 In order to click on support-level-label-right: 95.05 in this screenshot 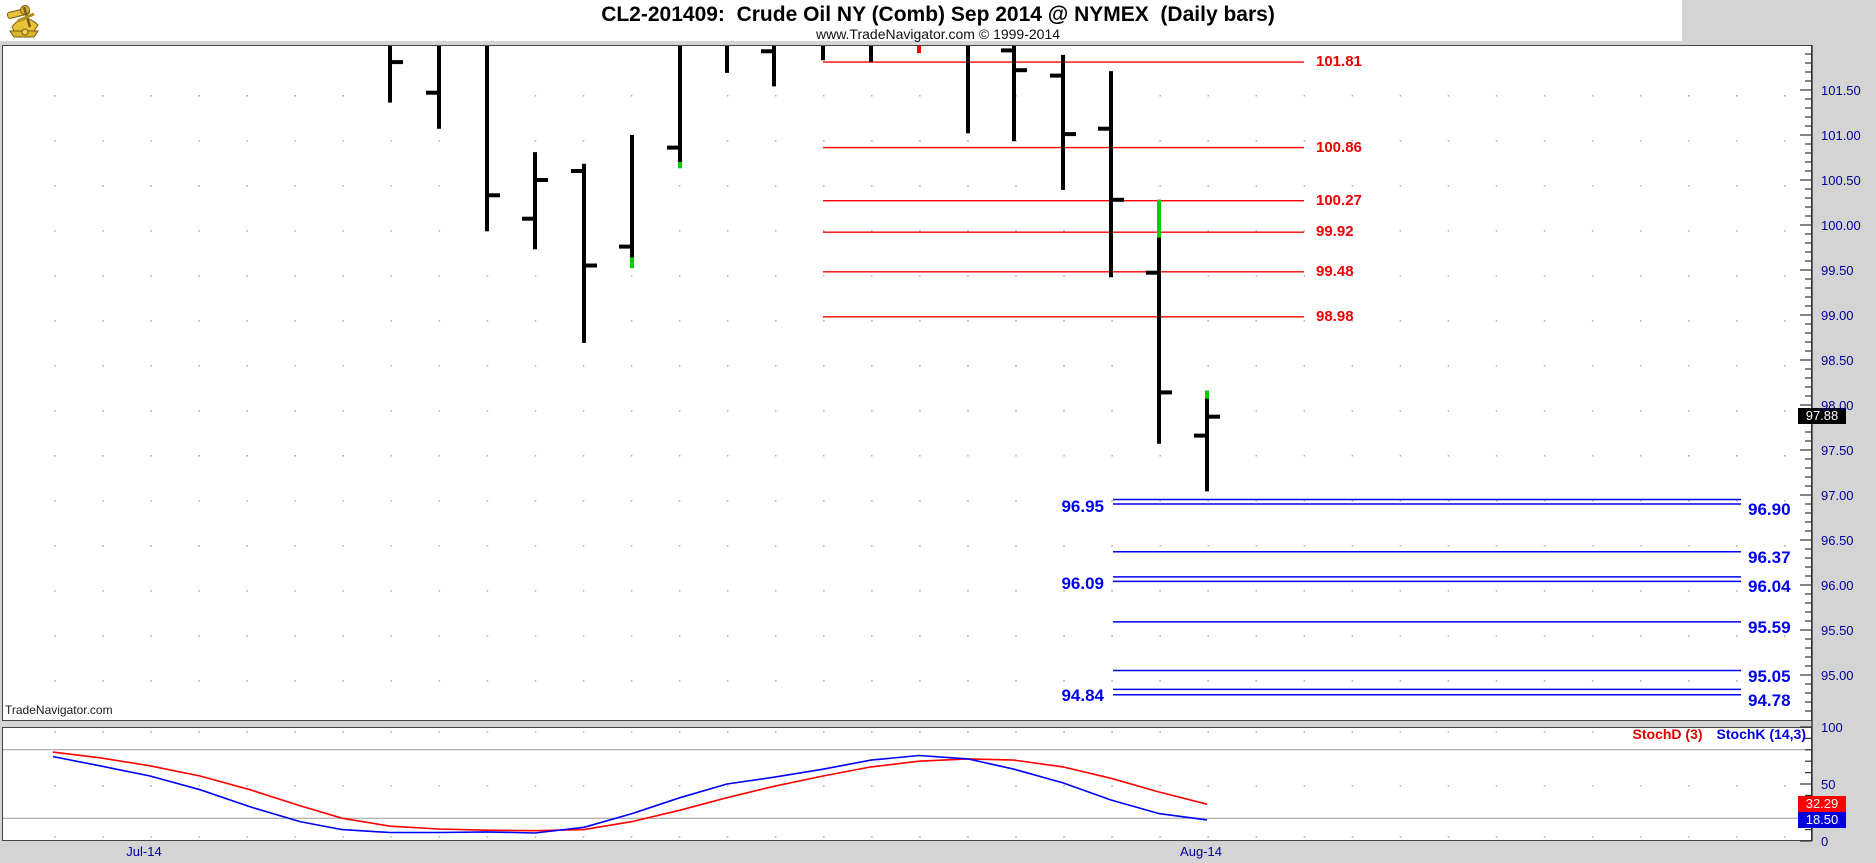, I will do `click(1769, 676)`.